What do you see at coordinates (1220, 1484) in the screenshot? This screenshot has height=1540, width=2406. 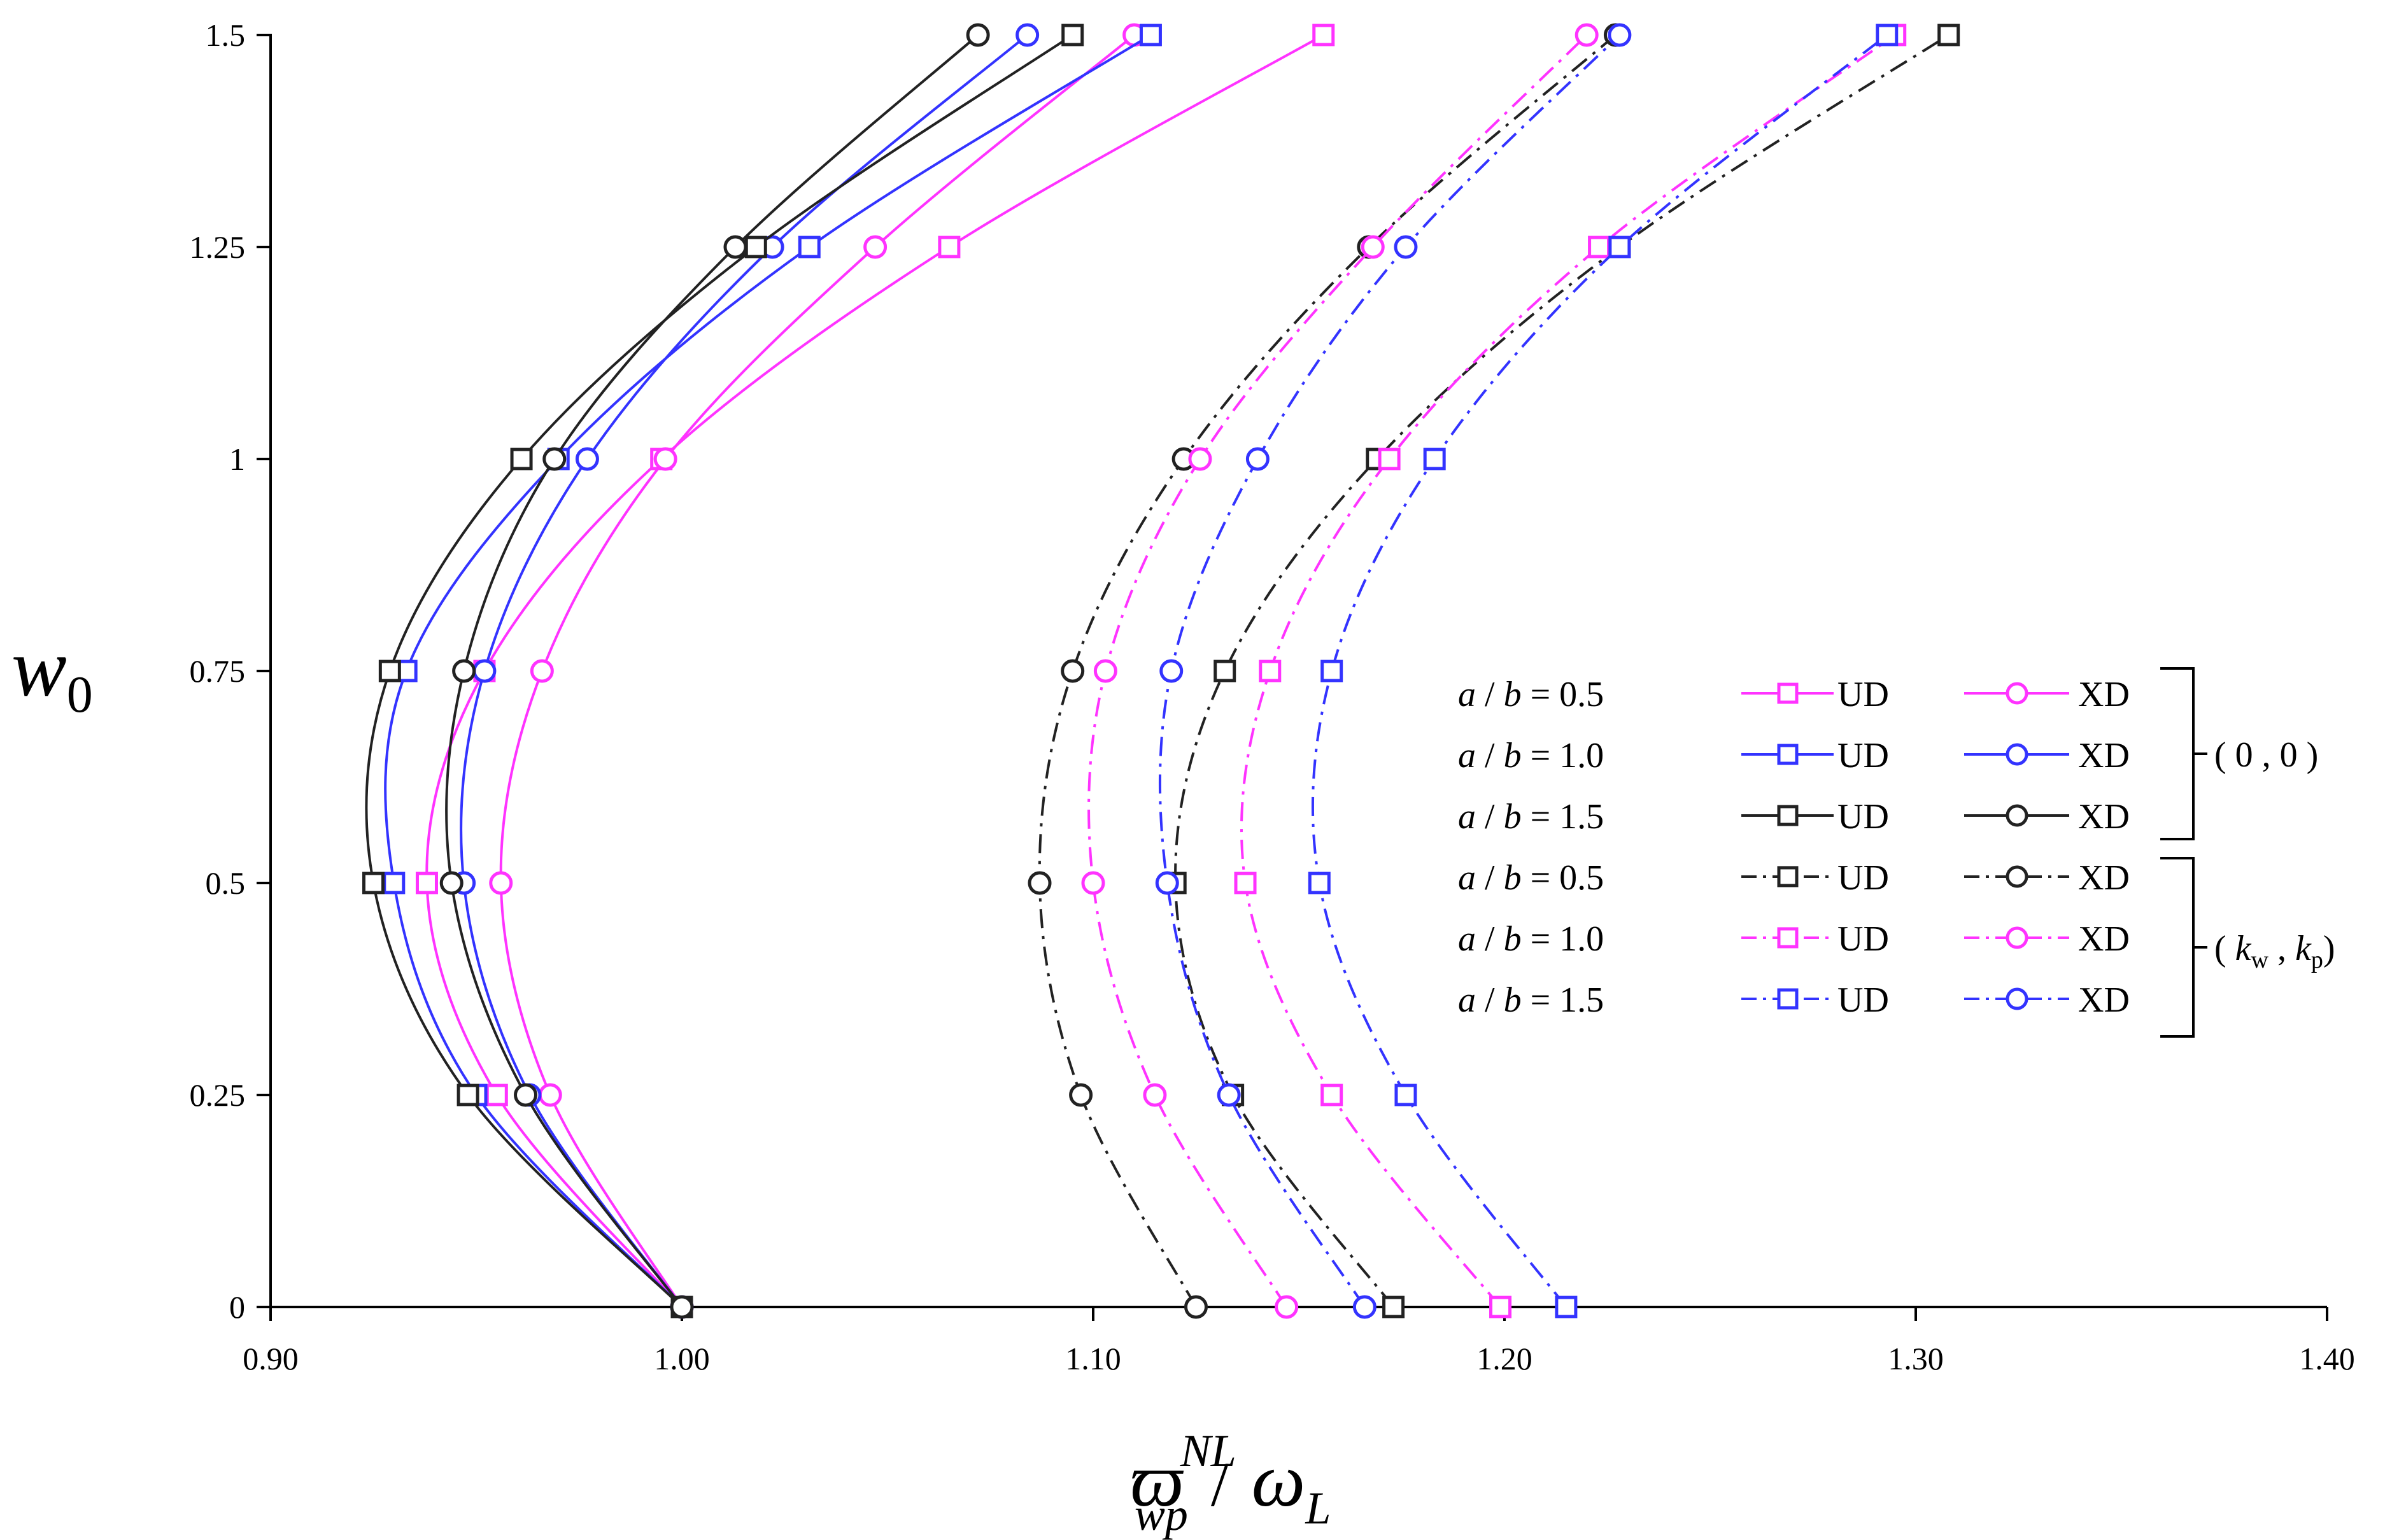 I see `x-title-sep: /` at bounding box center [1220, 1484].